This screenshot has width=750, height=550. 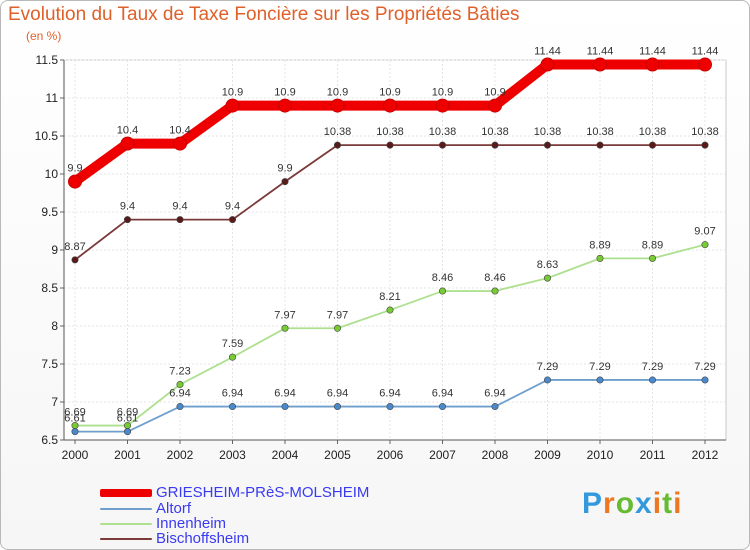 I want to click on data-label: 7.59, so click(x=232, y=344).